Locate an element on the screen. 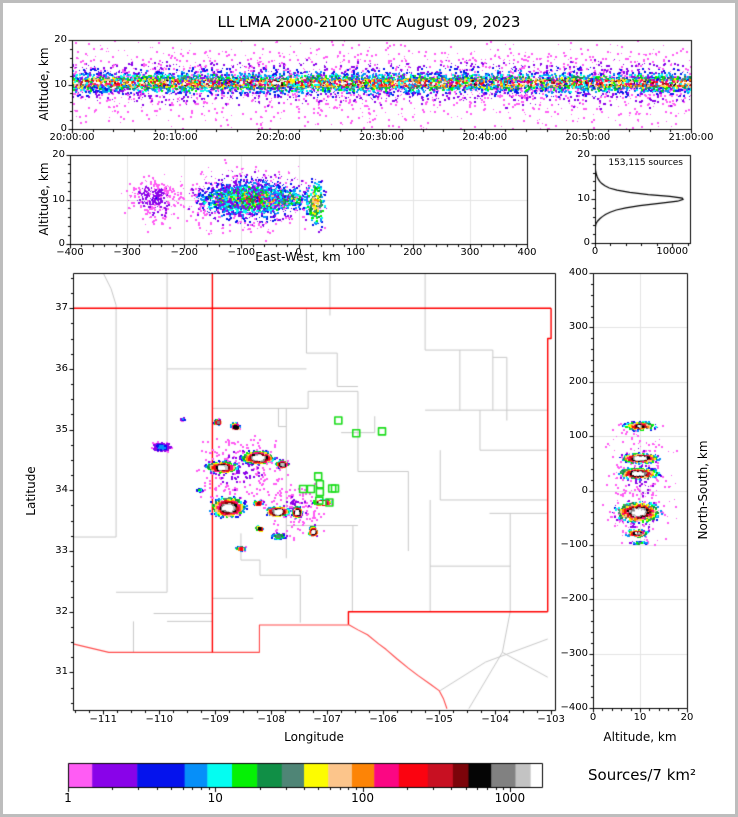 The image size is (738, 817). tick-label: −105 is located at coordinates (439, 719).